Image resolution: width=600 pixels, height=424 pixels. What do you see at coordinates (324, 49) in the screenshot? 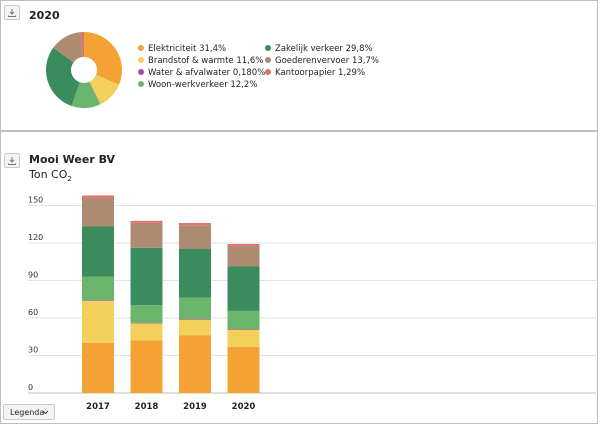
I see `legend-label: Zakelijk verkeer 29,8%` at bounding box center [324, 49].